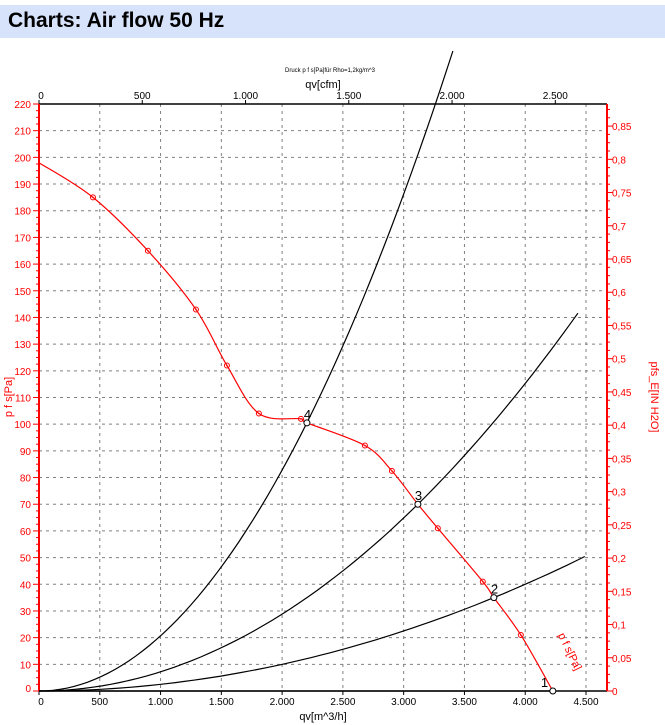 The height and width of the screenshot is (725, 665). What do you see at coordinates (307, 414) in the screenshot?
I see `operating-point-label: 4` at bounding box center [307, 414].